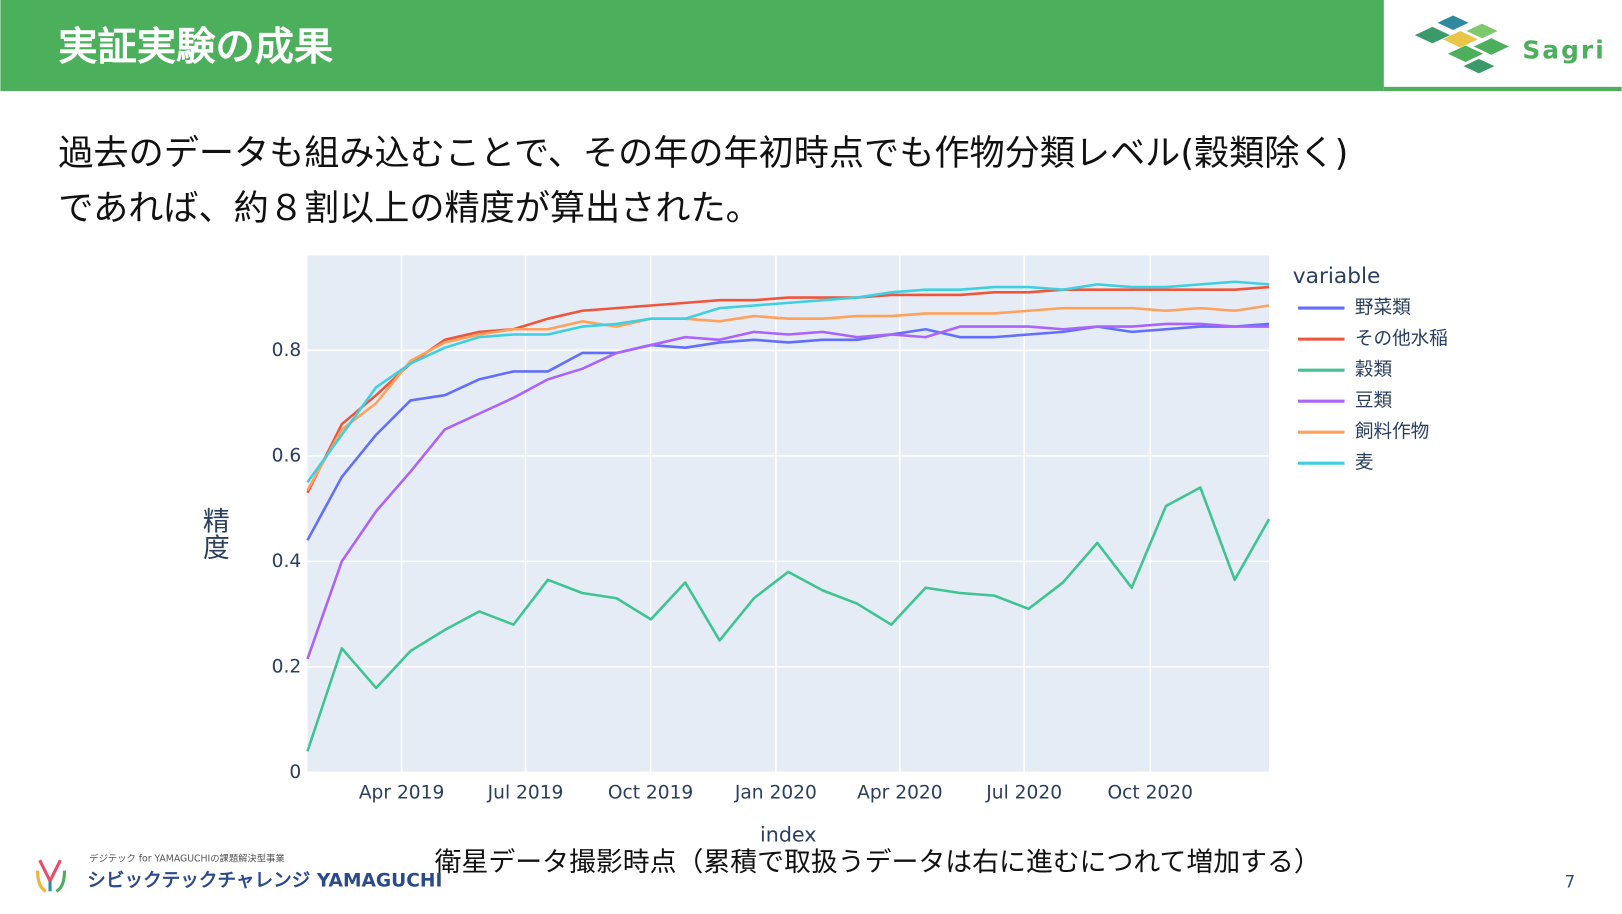  Describe the element at coordinates (1563, 50) in the screenshot. I see `logo-text: Sagri` at that location.